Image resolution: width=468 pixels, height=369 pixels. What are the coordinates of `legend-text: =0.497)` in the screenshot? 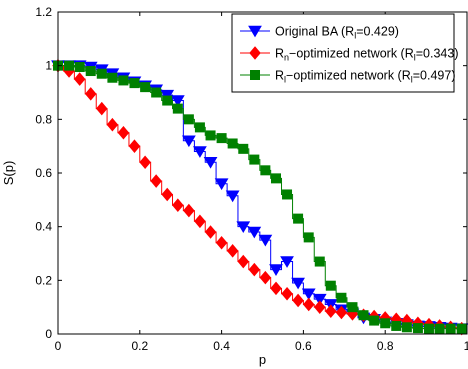 It's located at (434, 76).